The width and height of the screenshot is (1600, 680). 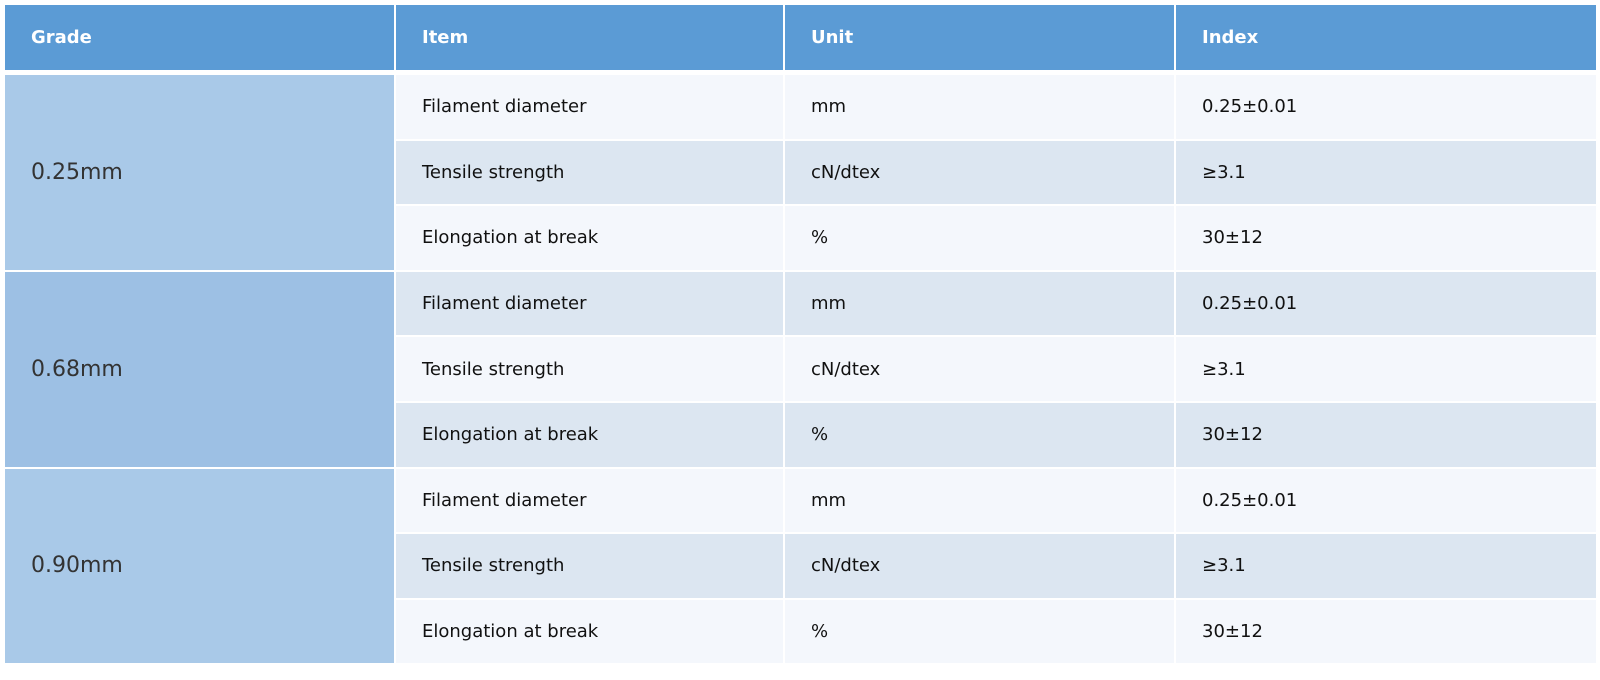 What do you see at coordinates (199, 369) in the screenshot?
I see `grade-cell: 0.68mm` at bounding box center [199, 369].